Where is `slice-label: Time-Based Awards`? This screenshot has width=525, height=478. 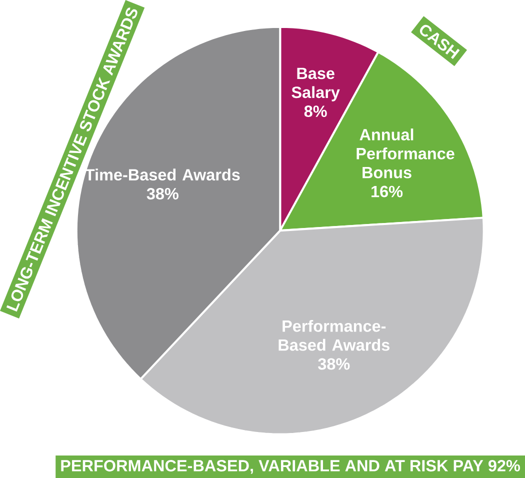 slice-label: Time-Based Awards is located at coordinates (162, 174).